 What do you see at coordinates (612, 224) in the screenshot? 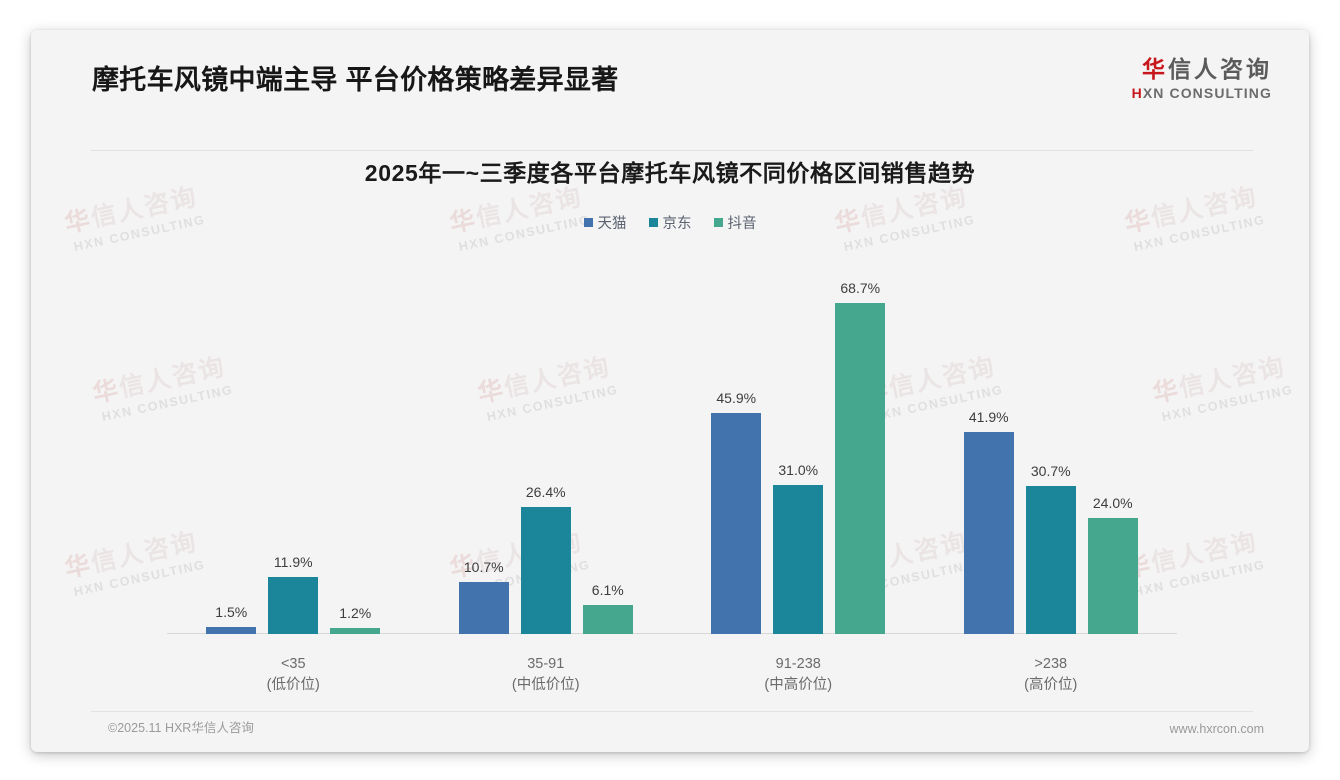
I see `legend-label: 天猫` at bounding box center [612, 224].